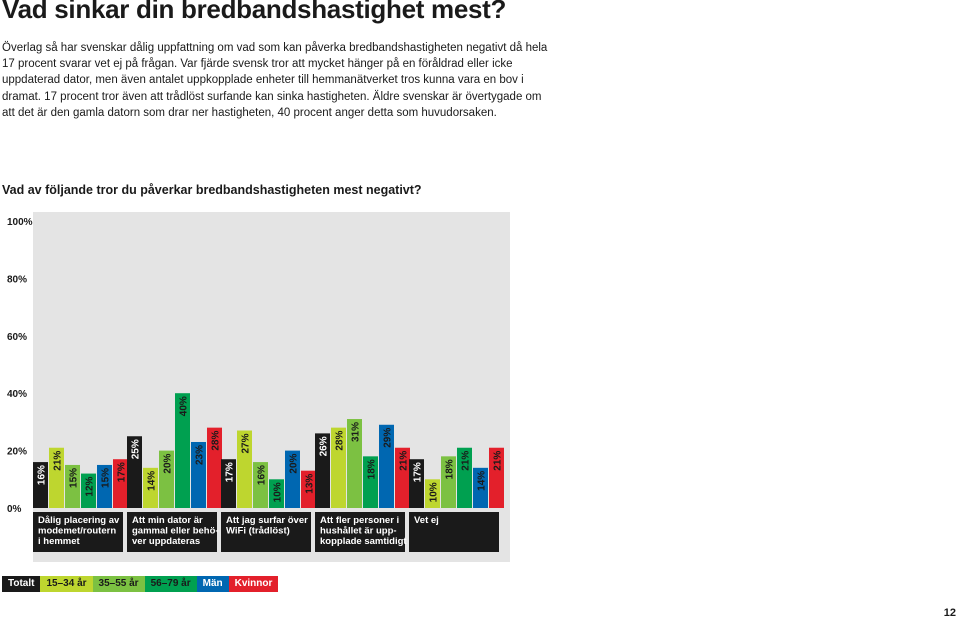 The image size is (959, 619). What do you see at coordinates (246, 443) in the screenshot?
I see `bar-value-label: 27%` at bounding box center [246, 443].